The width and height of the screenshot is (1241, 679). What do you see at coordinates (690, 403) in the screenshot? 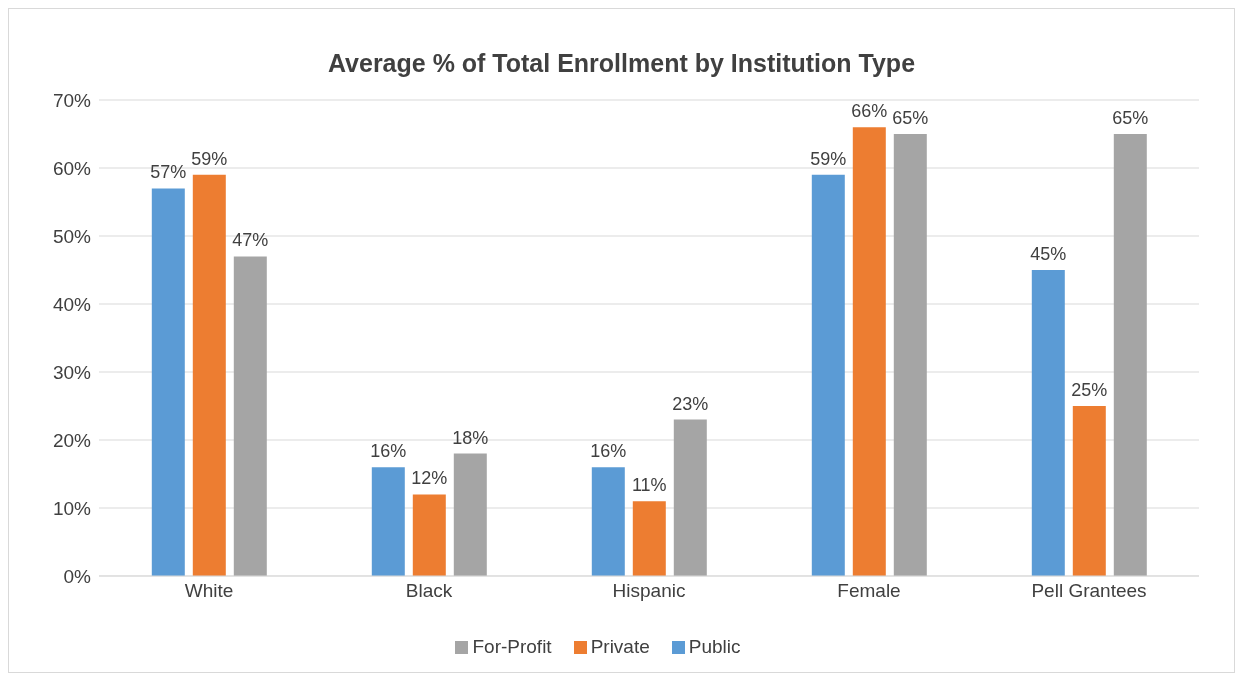
I see `data-label: 23%` at bounding box center [690, 403].